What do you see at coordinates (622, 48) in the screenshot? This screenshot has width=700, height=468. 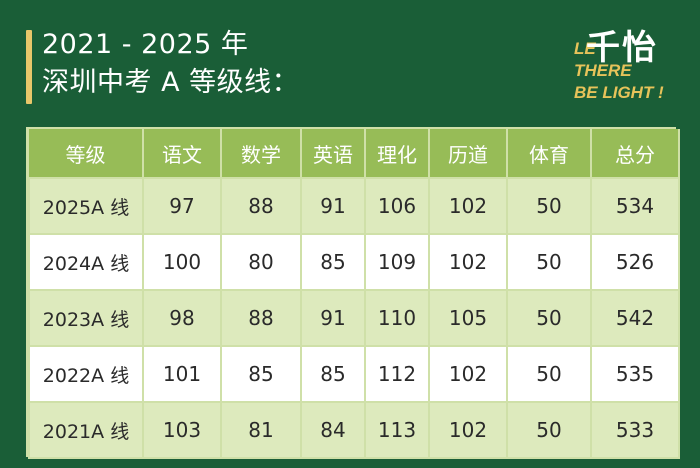 I see `logo-cn: 千怡` at bounding box center [622, 48].